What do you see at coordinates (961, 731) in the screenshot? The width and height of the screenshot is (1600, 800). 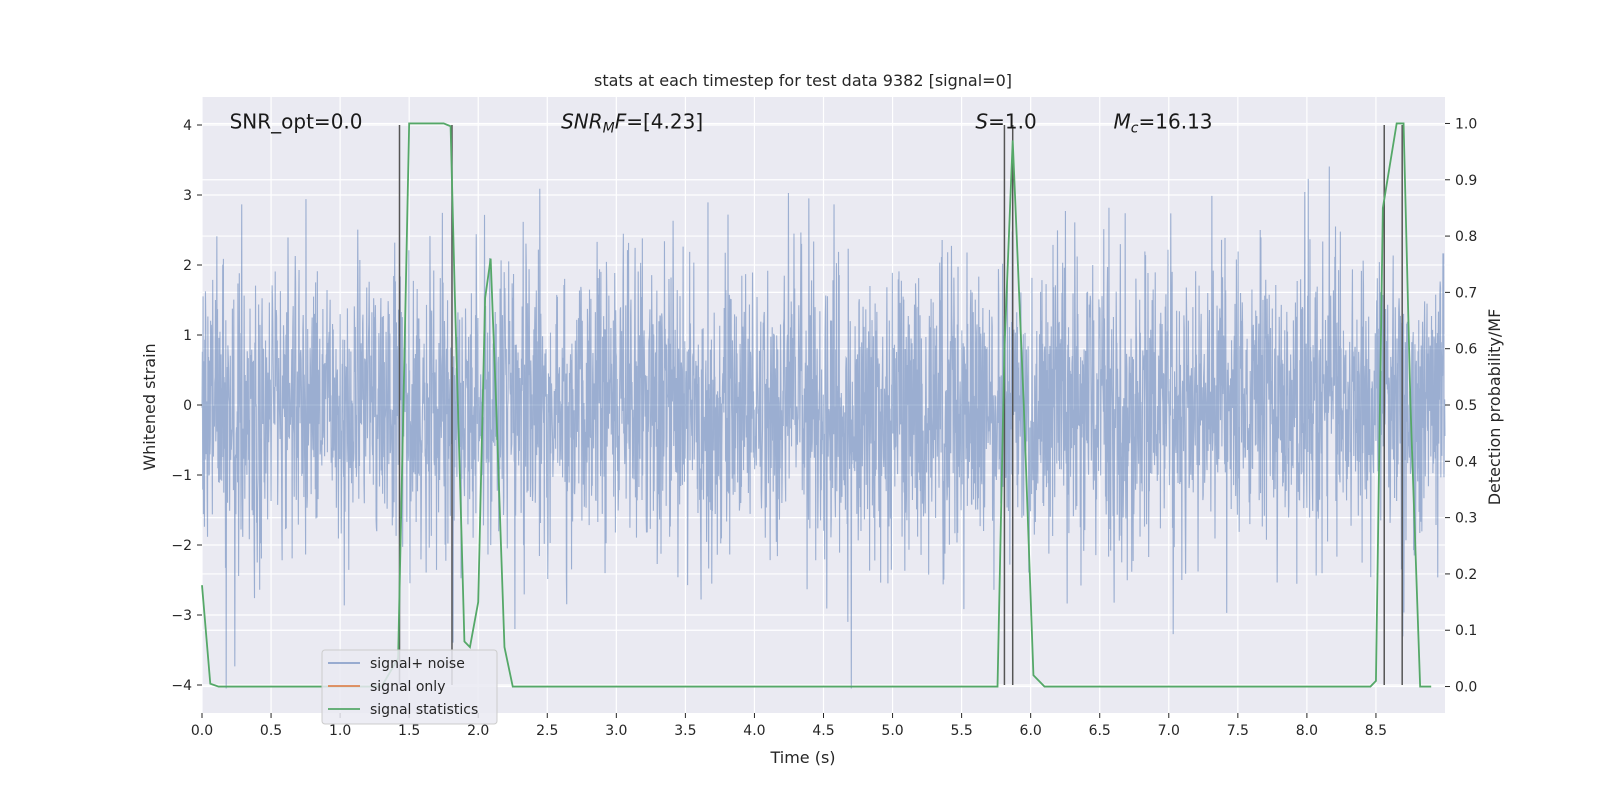 I see `x-tick-label-11: 5.5` at bounding box center [961, 731].